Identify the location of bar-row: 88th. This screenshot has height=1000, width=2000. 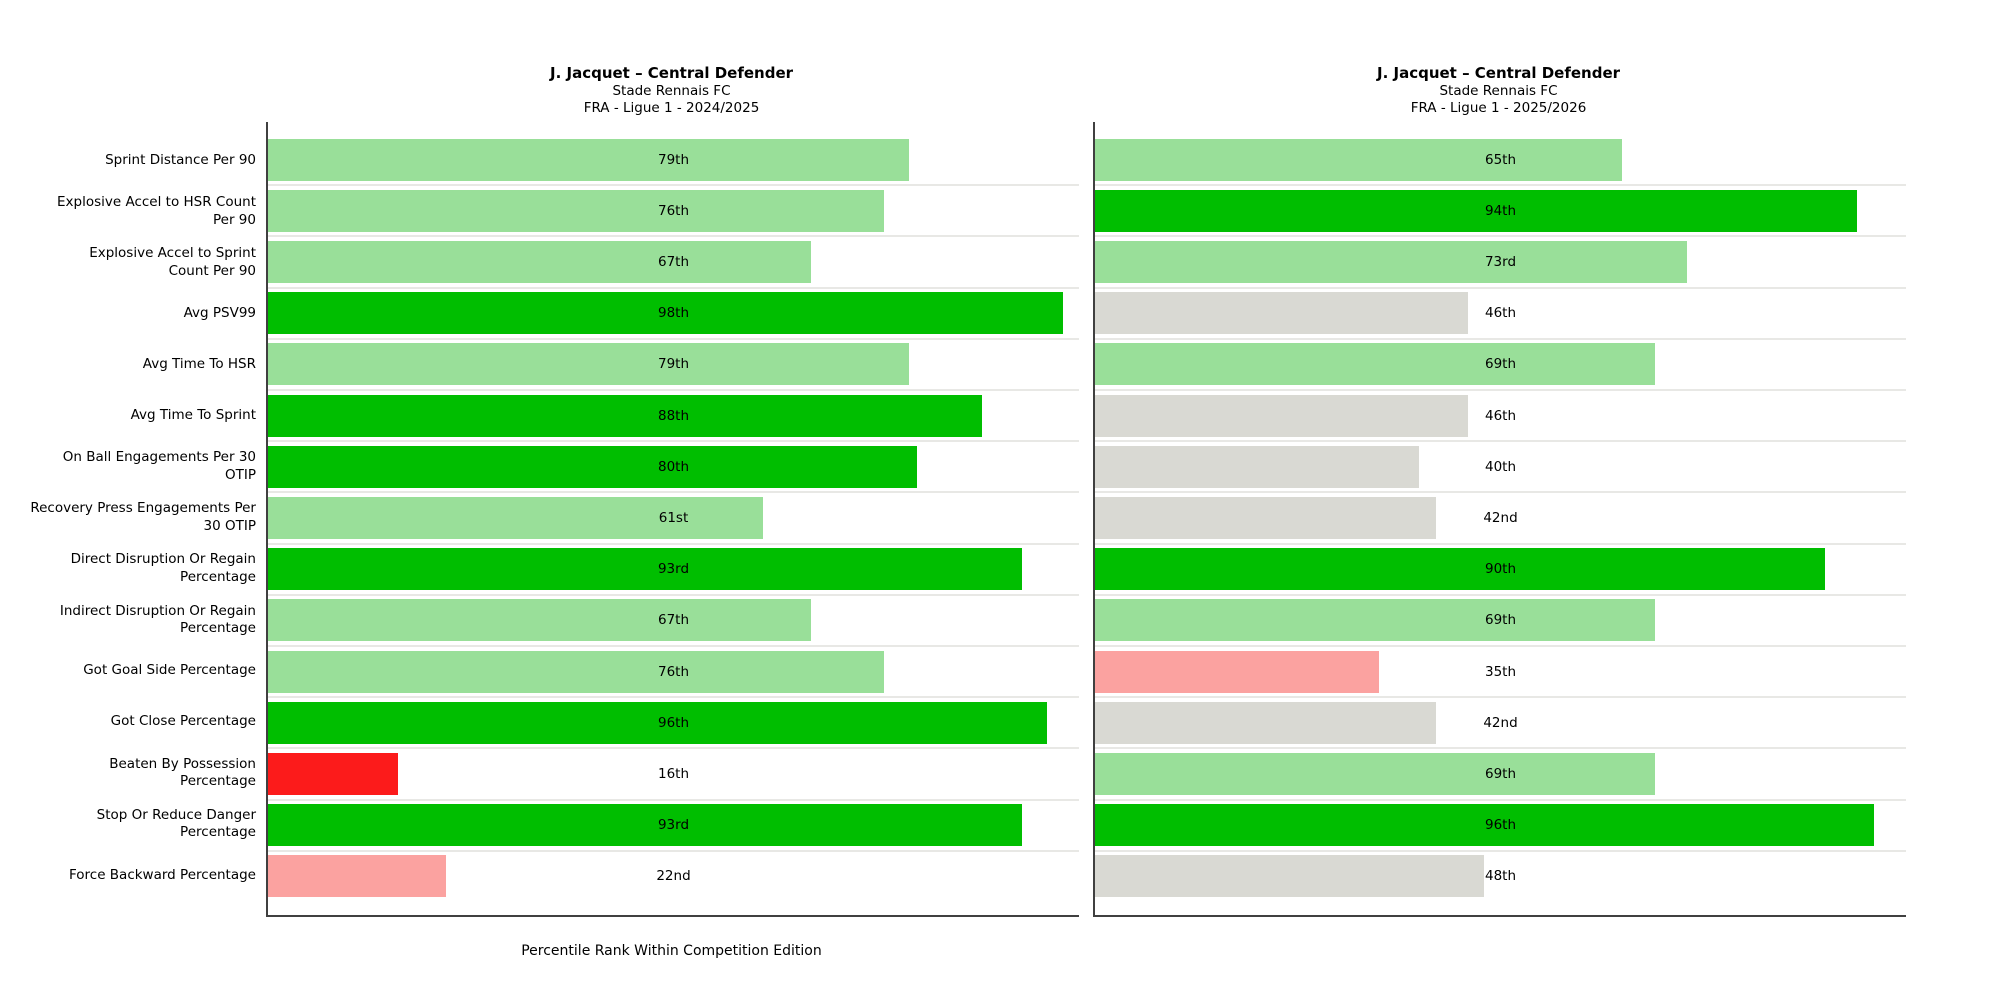
(673, 414).